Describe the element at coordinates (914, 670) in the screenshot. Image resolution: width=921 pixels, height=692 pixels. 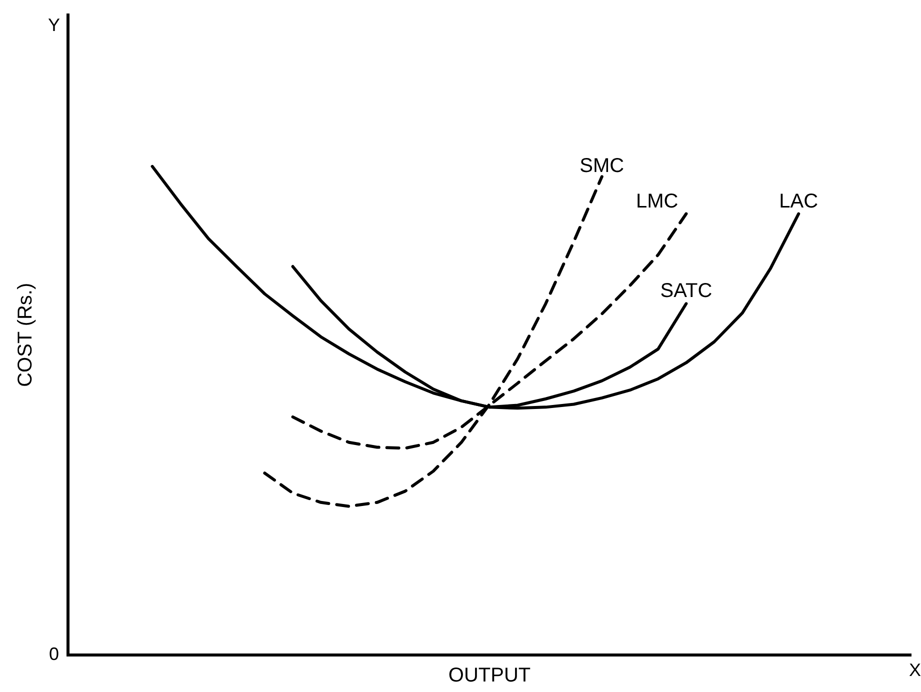
I see `text: X` at that location.